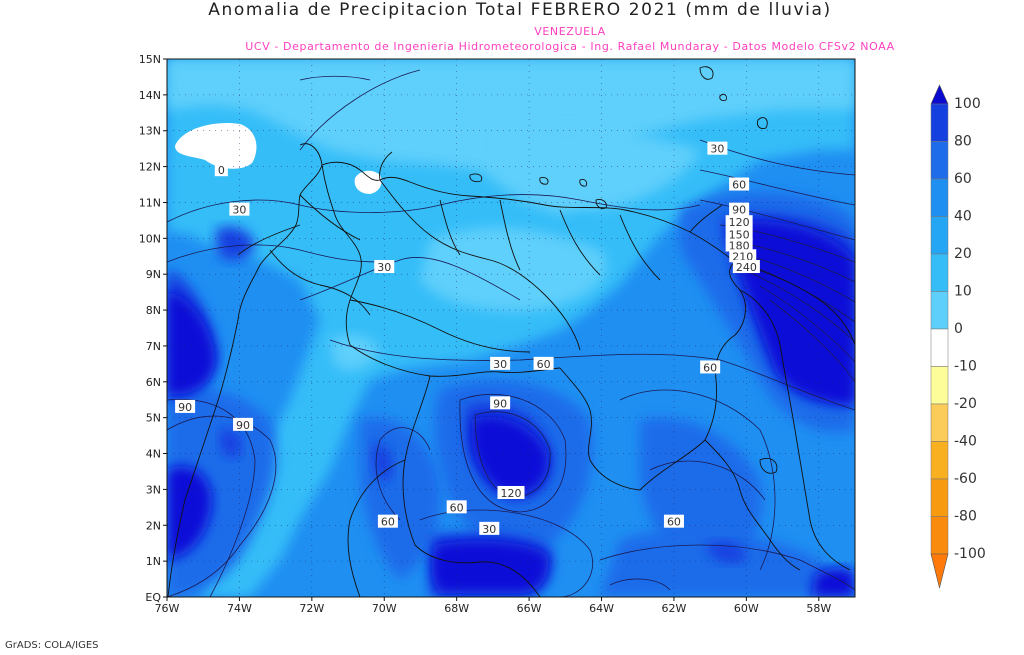 This screenshot has height=655, width=1024. What do you see at coordinates (167, 608) in the screenshot?
I see `lon-label-76w: 76W` at bounding box center [167, 608].